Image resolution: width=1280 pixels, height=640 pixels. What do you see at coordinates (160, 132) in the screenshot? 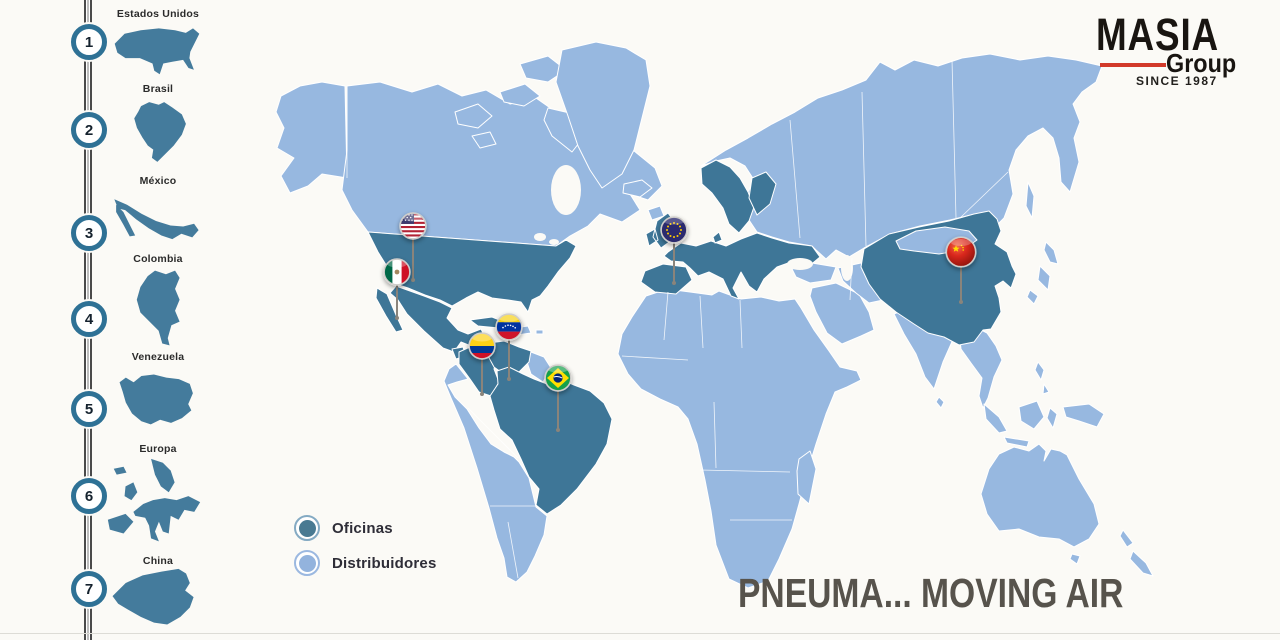
I see `brazil-silhouette-icon` at bounding box center [160, 132].